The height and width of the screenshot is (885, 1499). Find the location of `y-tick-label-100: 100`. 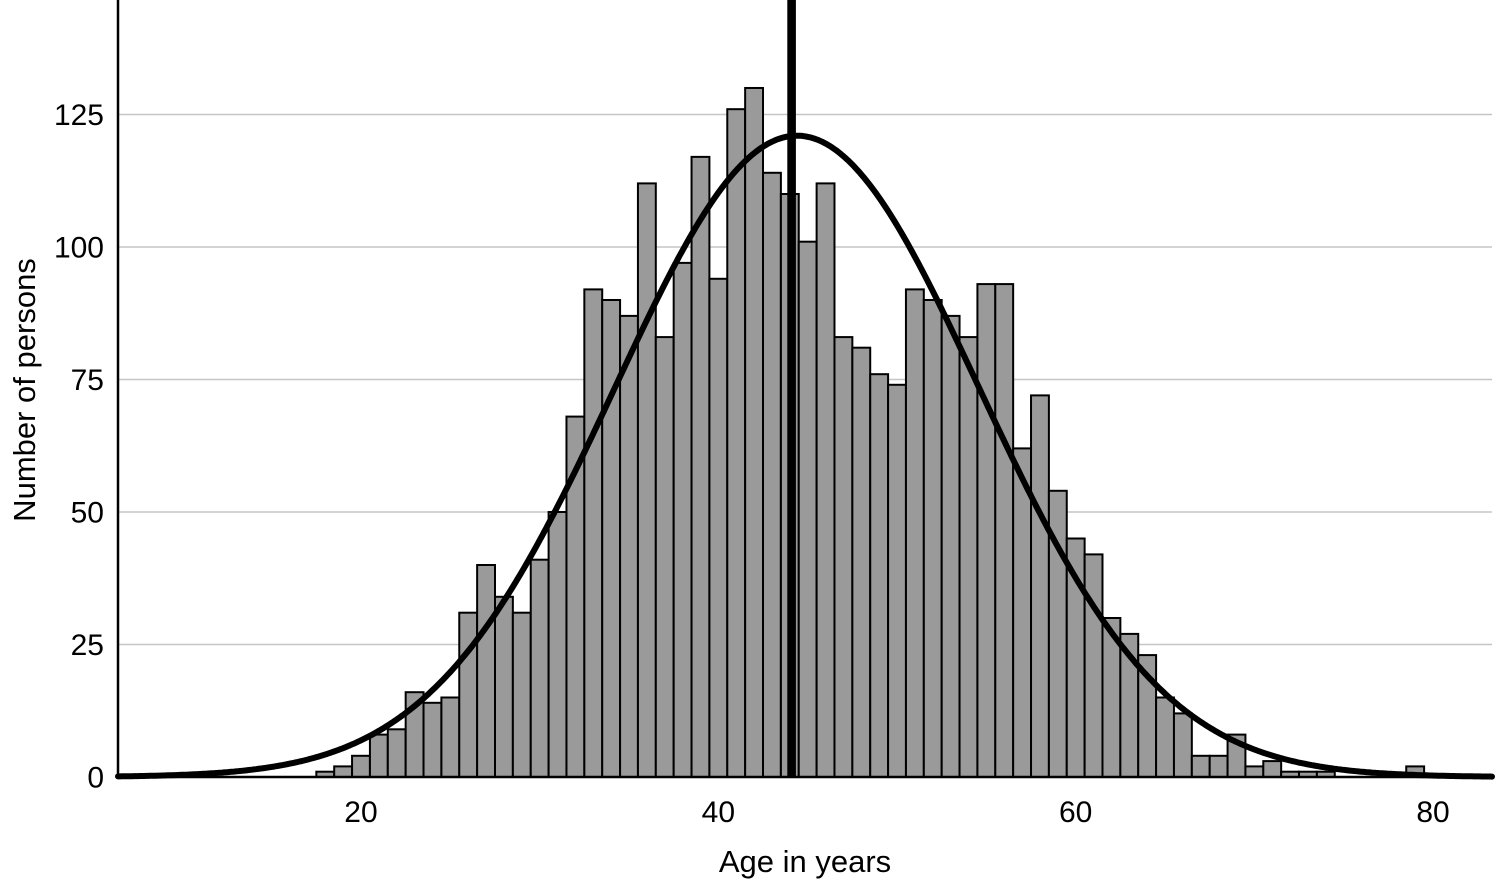

y-tick-label-100: 100 is located at coordinates (79, 247).